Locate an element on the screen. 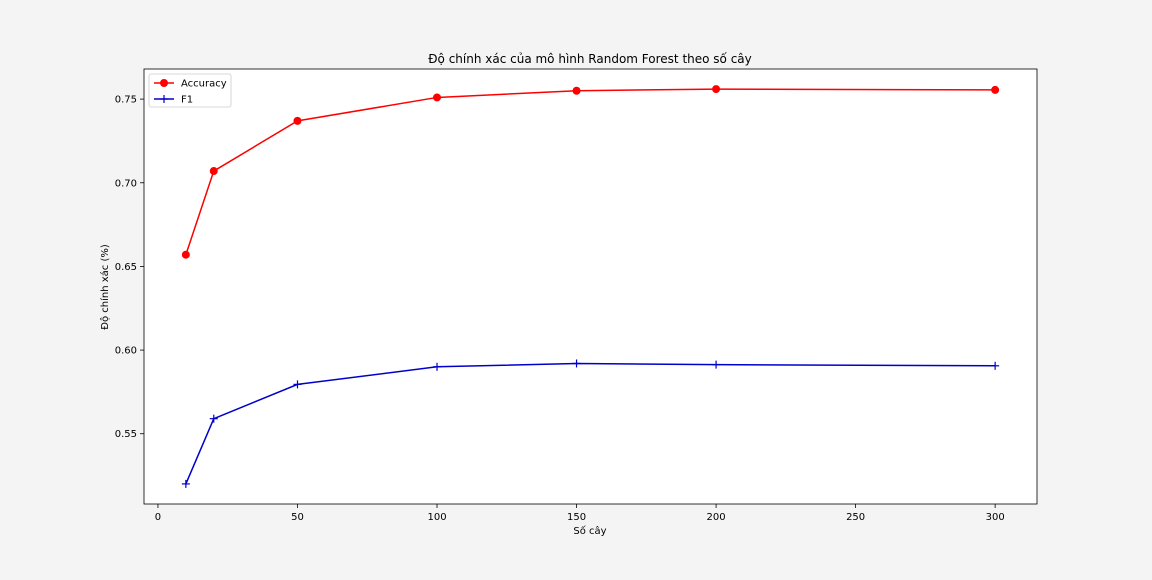 This screenshot has height=580, width=1152. y-tick-label: 0.65 is located at coordinates (126, 267).